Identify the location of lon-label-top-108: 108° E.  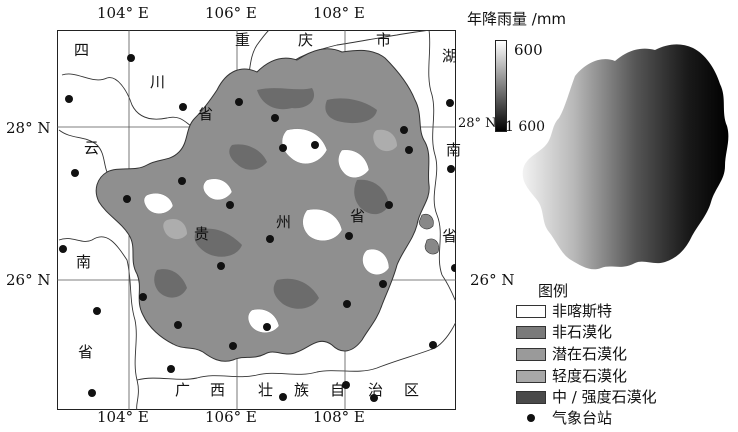
(339, 13).